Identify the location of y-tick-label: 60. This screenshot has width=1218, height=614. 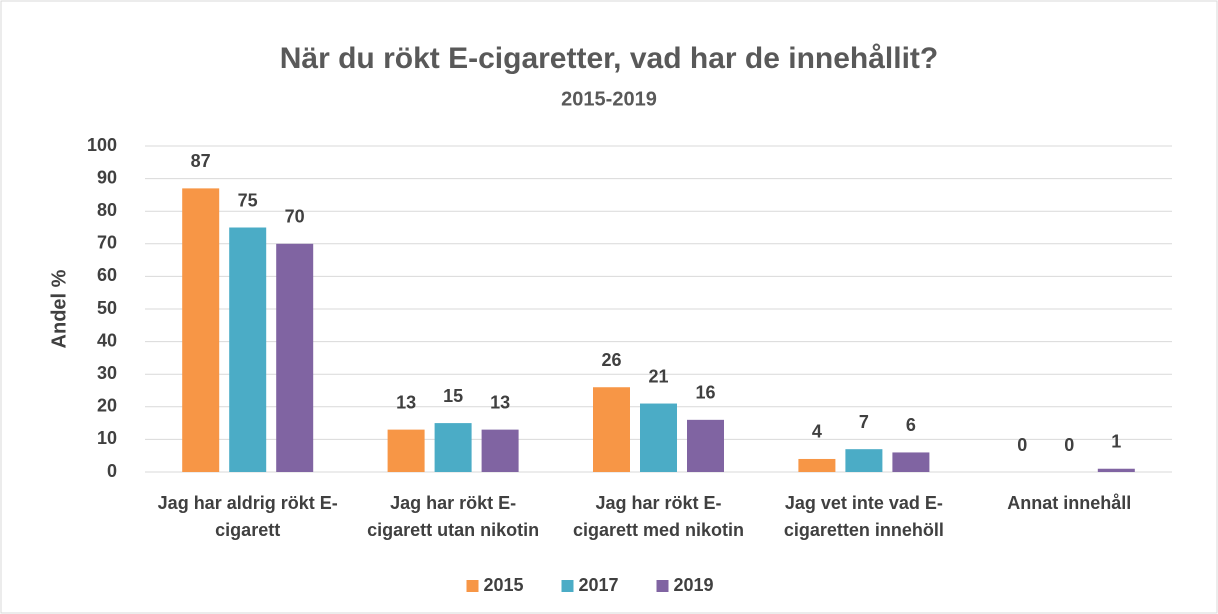
(107, 275).